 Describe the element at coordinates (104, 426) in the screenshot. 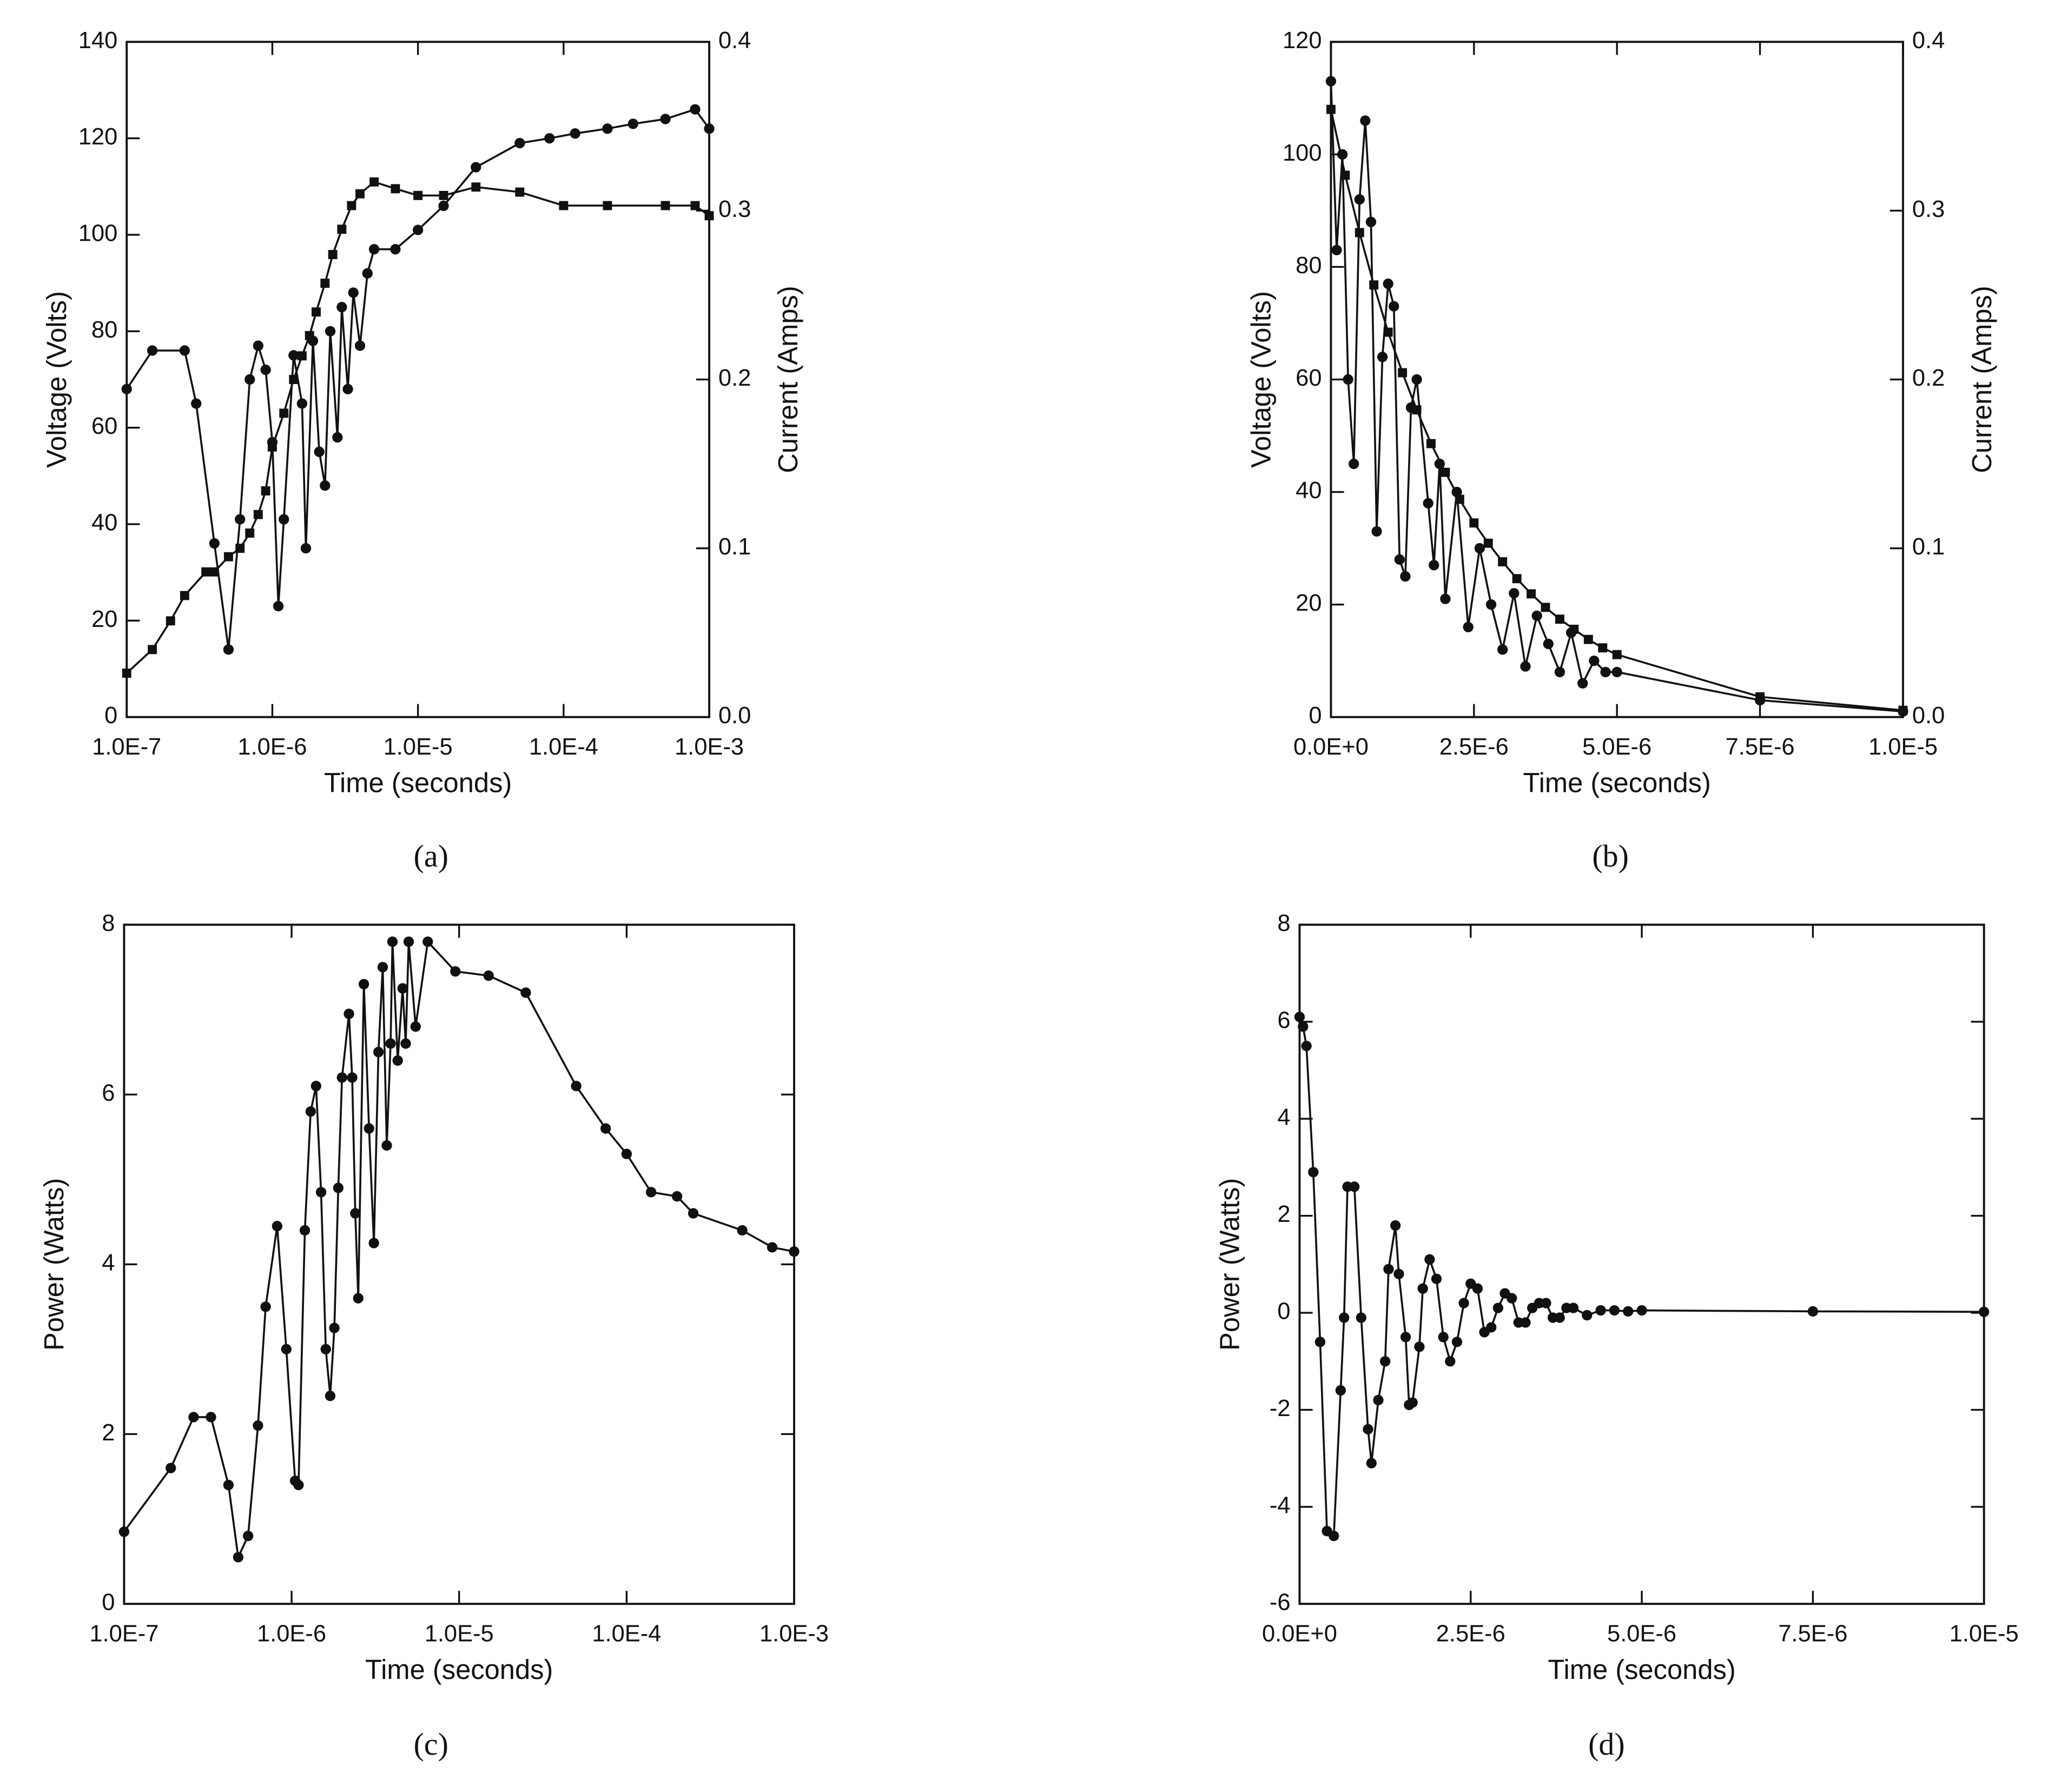

I see `y-tick-label: 60` at that location.